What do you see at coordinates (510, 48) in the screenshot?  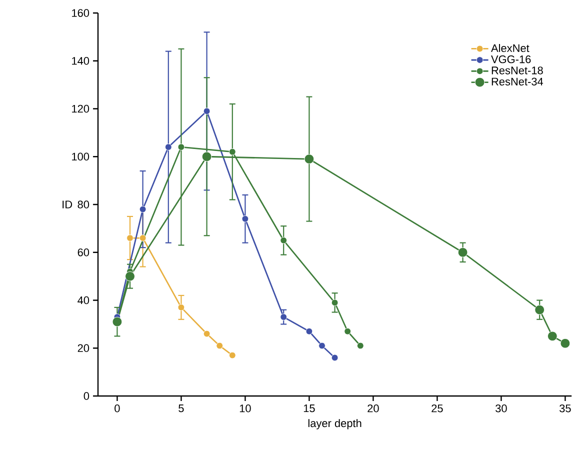 I see `legend-label: AlexNet` at bounding box center [510, 48].